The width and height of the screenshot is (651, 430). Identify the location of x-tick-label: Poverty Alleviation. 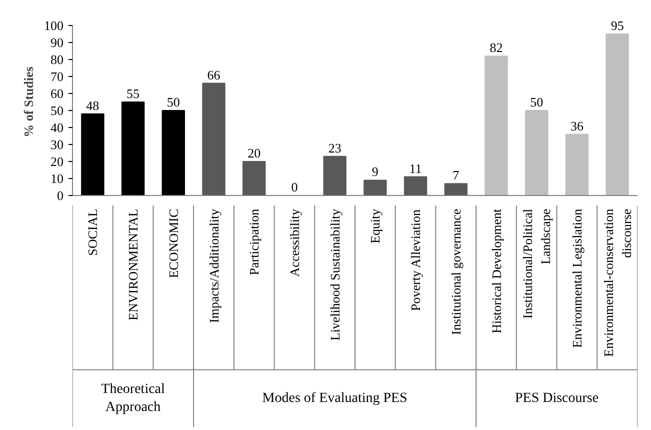
(416, 260).